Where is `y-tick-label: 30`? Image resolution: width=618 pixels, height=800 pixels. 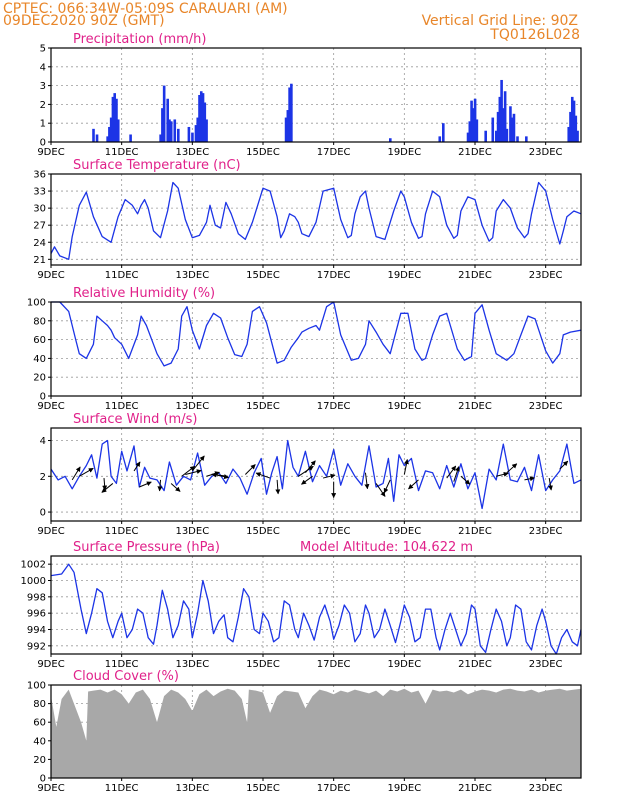 y-tick-label: 30 is located at coordinates (39, 209).